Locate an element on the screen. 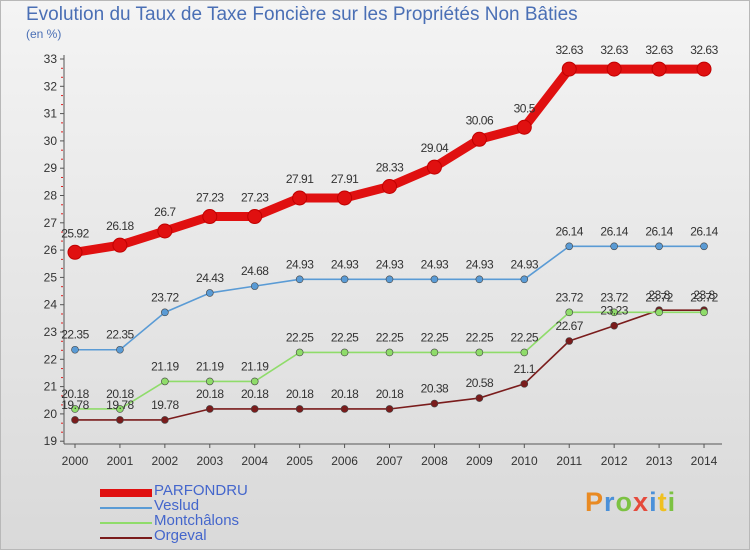 This screenshot has width=750, height=550. y-tick-label: 22 is located at coordinates (51, 359).